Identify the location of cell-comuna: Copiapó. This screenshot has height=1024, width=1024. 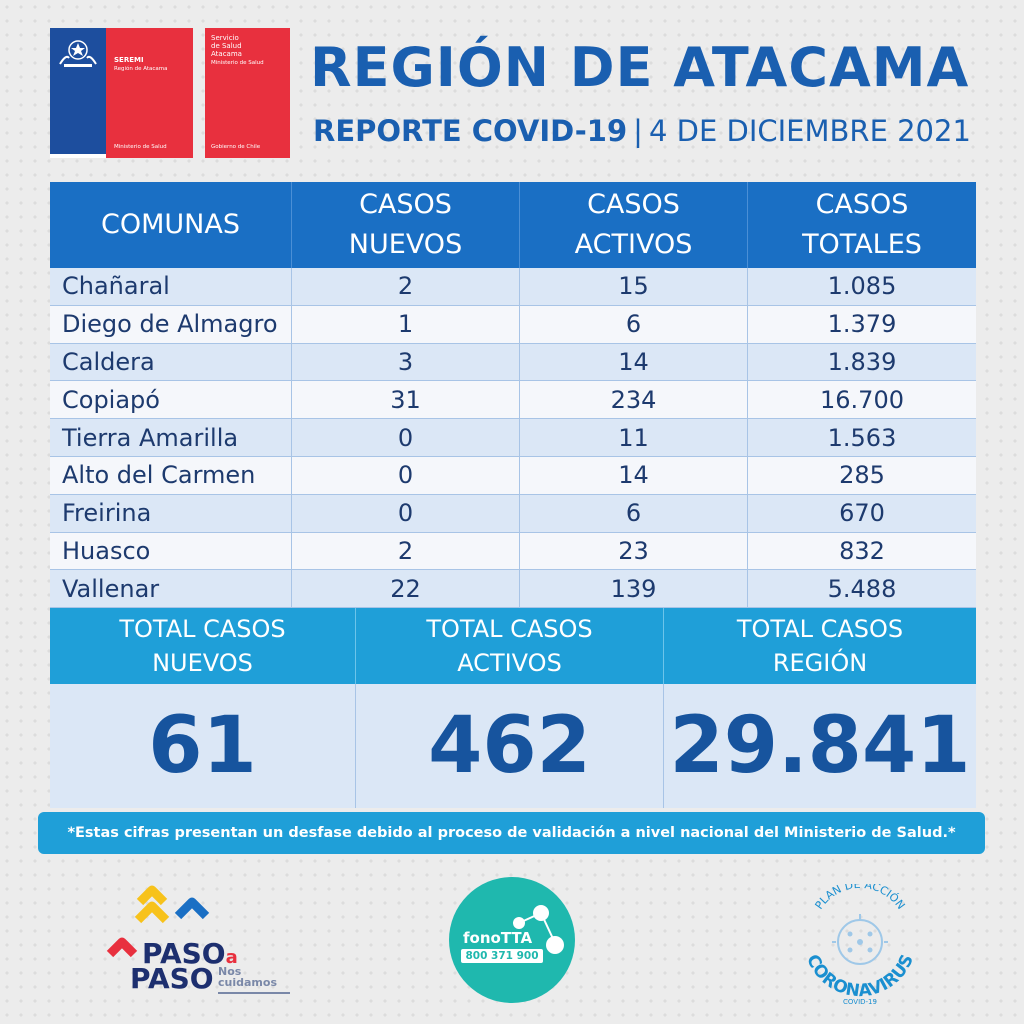
(171, 400).